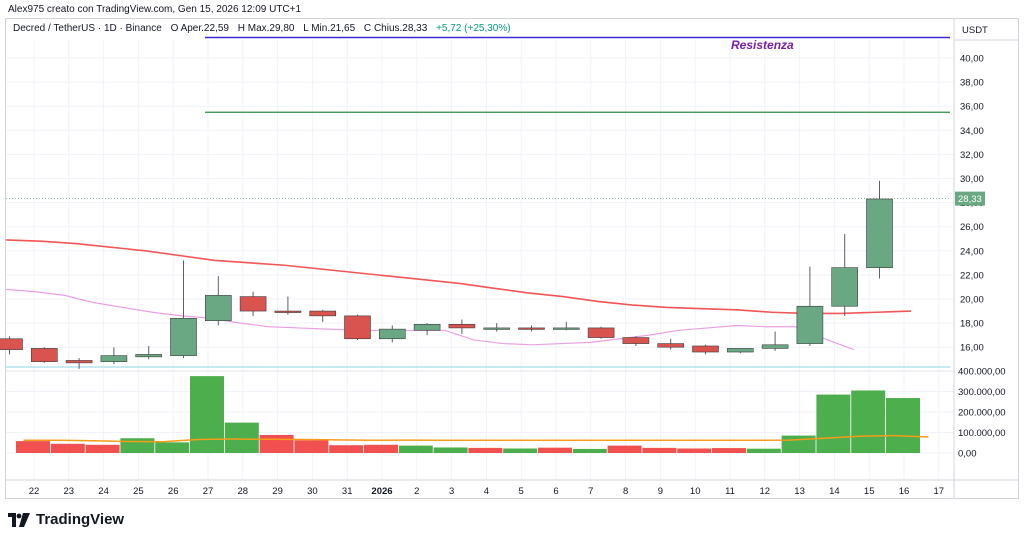 The width and height of the screenshot is (1024, 539). I want to click on time-tick-label: 8, so click(625, 491).